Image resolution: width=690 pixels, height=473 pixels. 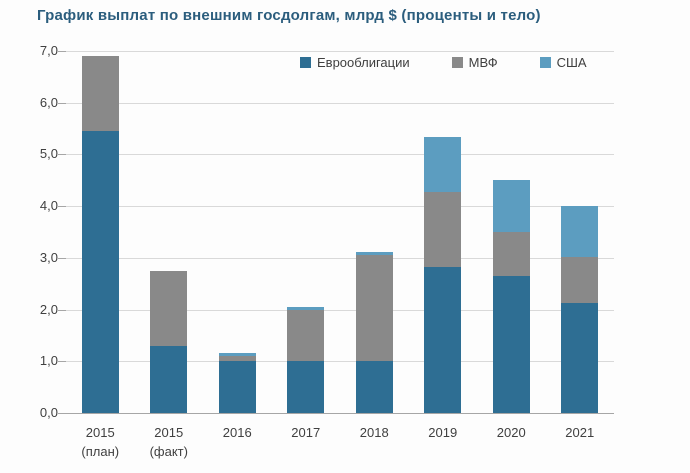 What do you see at coordinates (48, 412) in the screenshot?
I see `y-axis-label: 0,0` at bounding box center [48, 412].